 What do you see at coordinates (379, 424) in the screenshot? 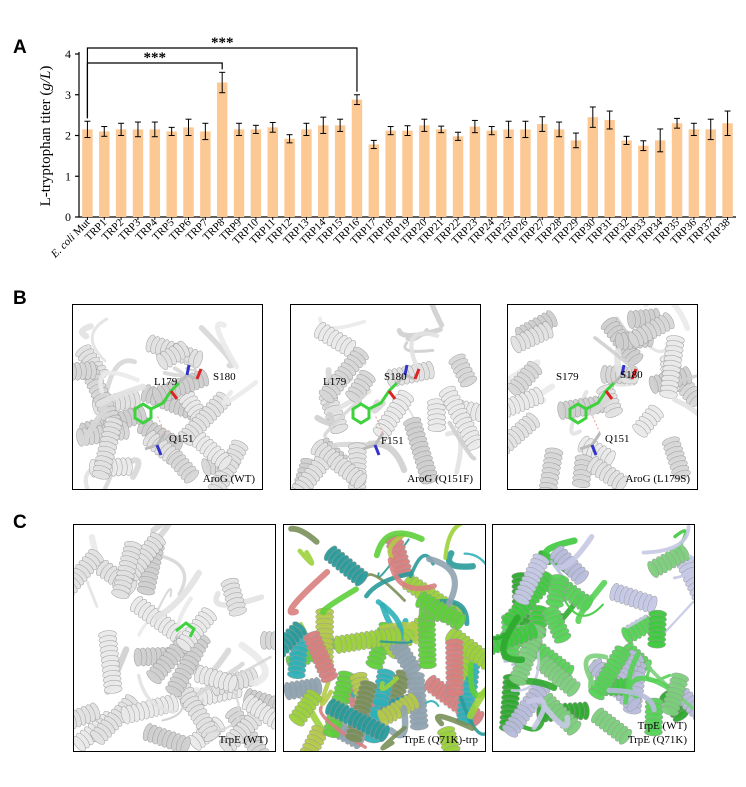
I see `hbond` at bounding box center [379, 424].